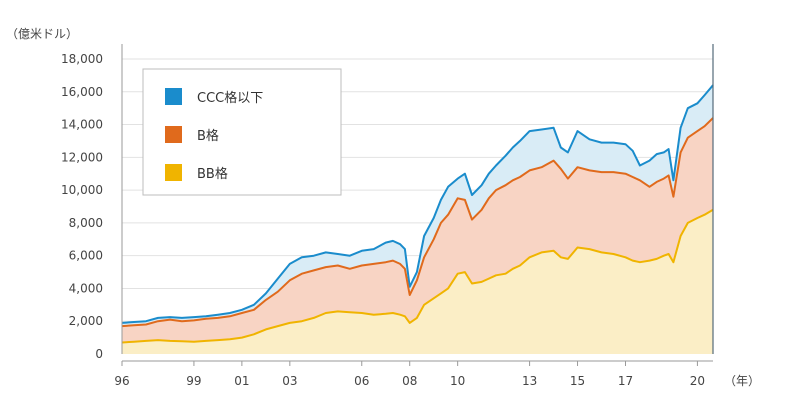 The image size is (800, 414). Describe the element at coordinates (82, 59) in the screenshot. I see `y-tick-label: 18,000` at that location.